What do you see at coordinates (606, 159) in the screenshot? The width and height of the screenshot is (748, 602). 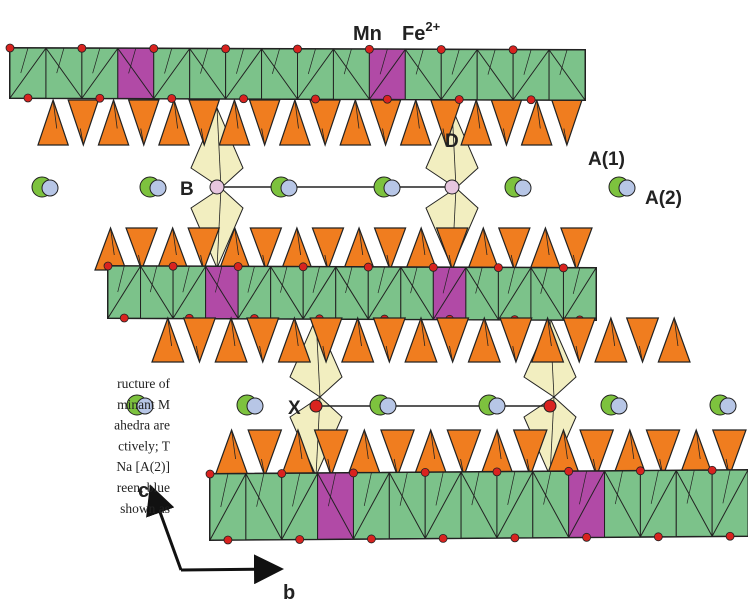 I see `a1-label: A(1)` at bounding box center [606, 159].